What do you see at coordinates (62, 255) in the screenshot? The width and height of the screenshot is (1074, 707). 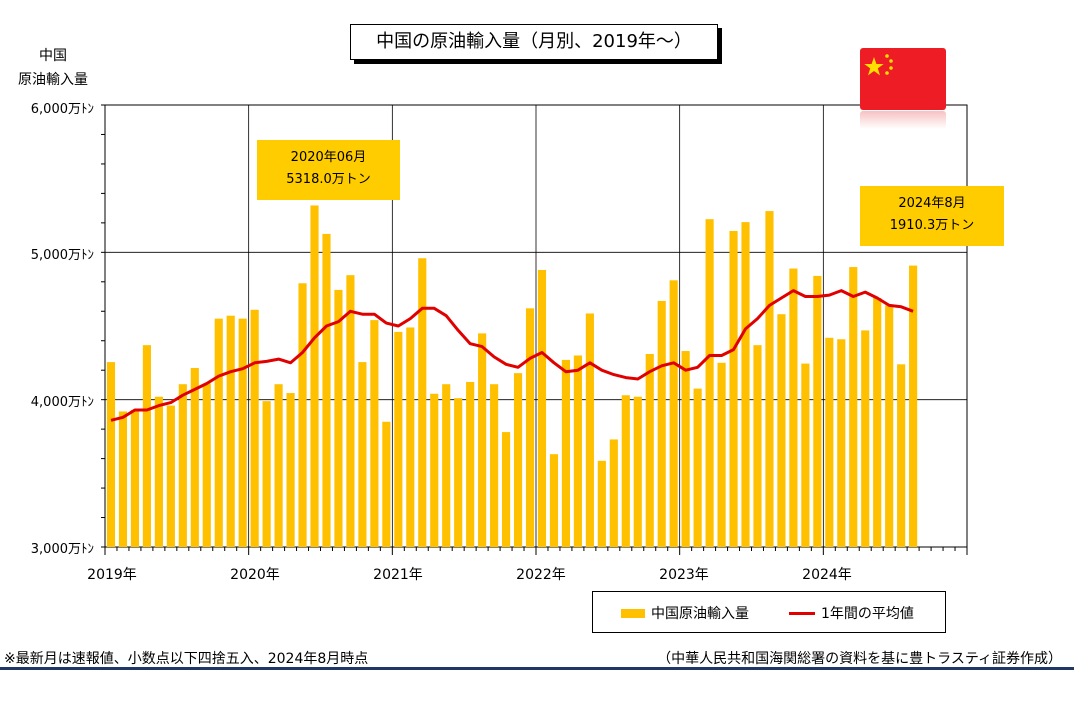 I see `y-tick-label: 5,000万ﾄﾝ` at bounding box center [62, 255].